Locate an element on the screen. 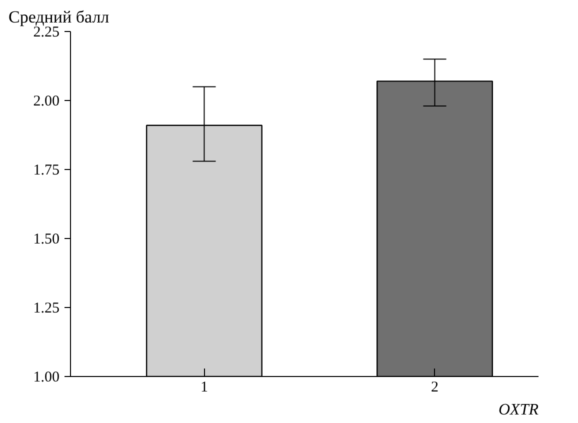 This screenshot has height=423, width=578. y-tick-label: 1.00 is located at coordinates (46, 378).